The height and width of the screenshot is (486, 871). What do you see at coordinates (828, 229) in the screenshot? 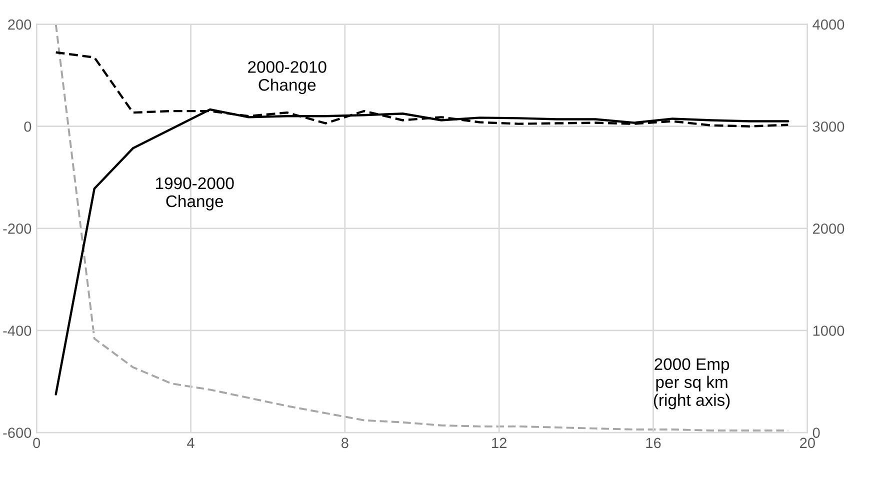
I see `y2-tick-label: 2000` at bounding box center [828, 229].